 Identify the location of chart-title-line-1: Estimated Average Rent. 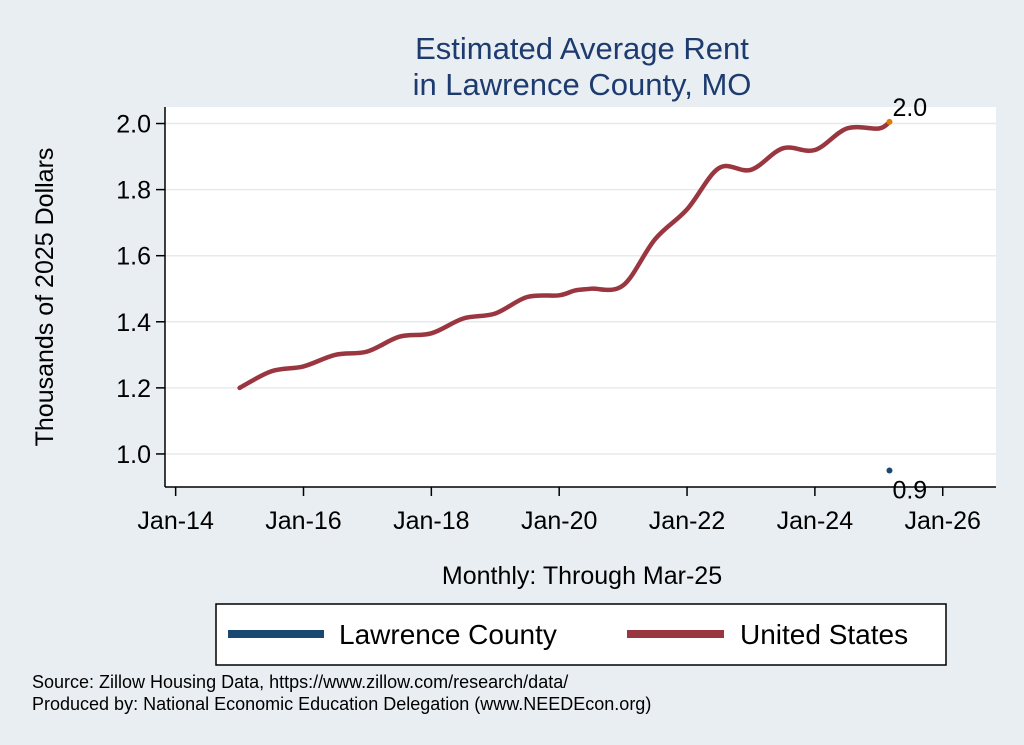
(582, 48).